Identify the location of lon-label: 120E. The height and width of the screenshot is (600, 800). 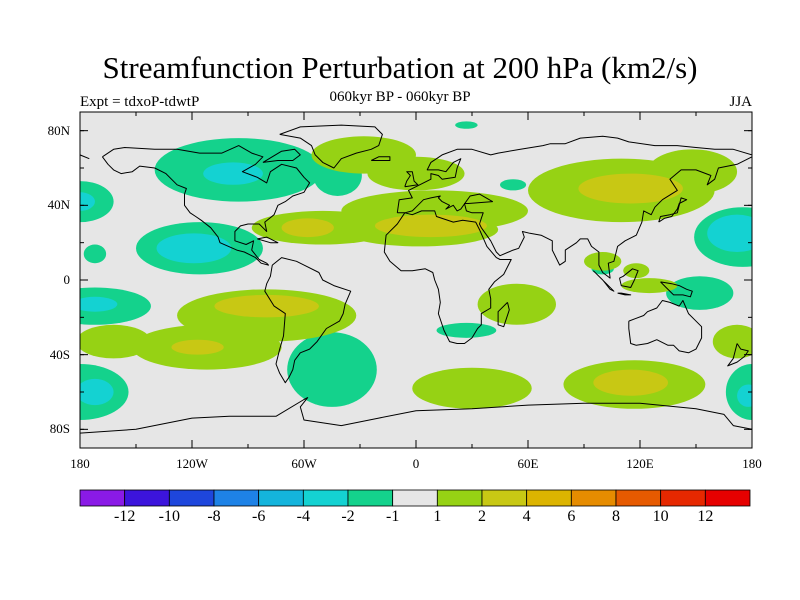
(640, 463).